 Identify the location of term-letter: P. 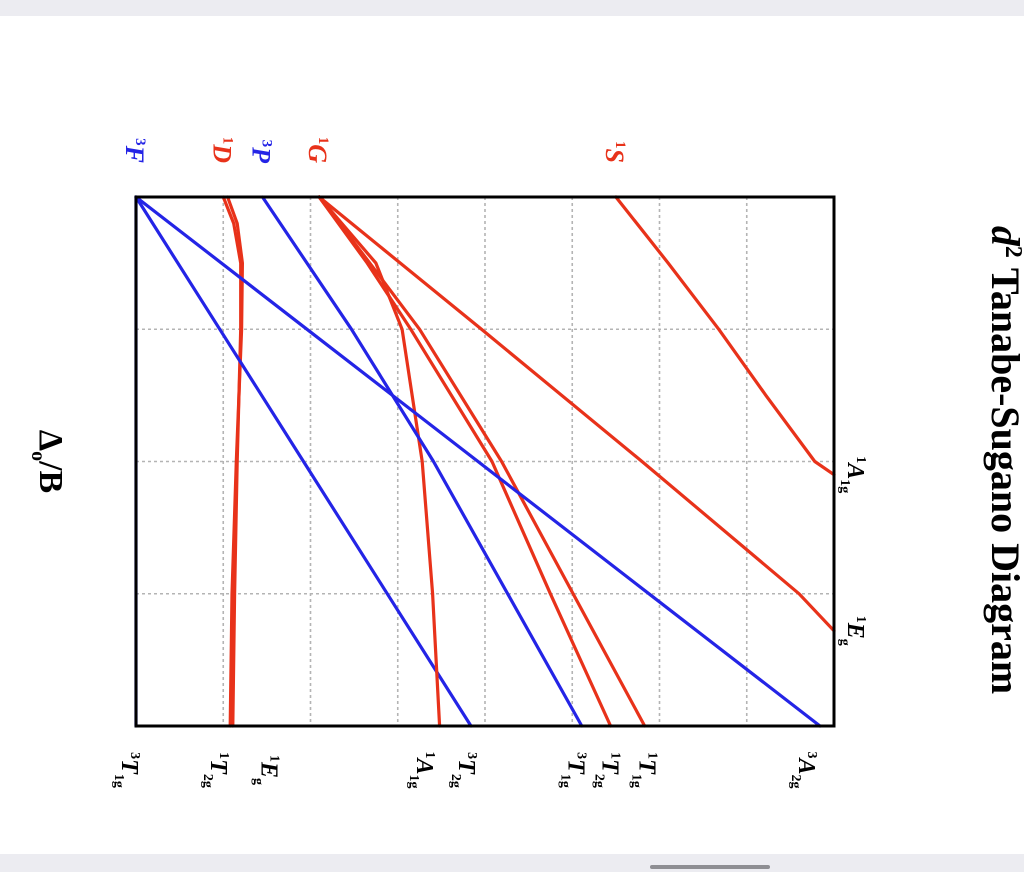
(261, 155).